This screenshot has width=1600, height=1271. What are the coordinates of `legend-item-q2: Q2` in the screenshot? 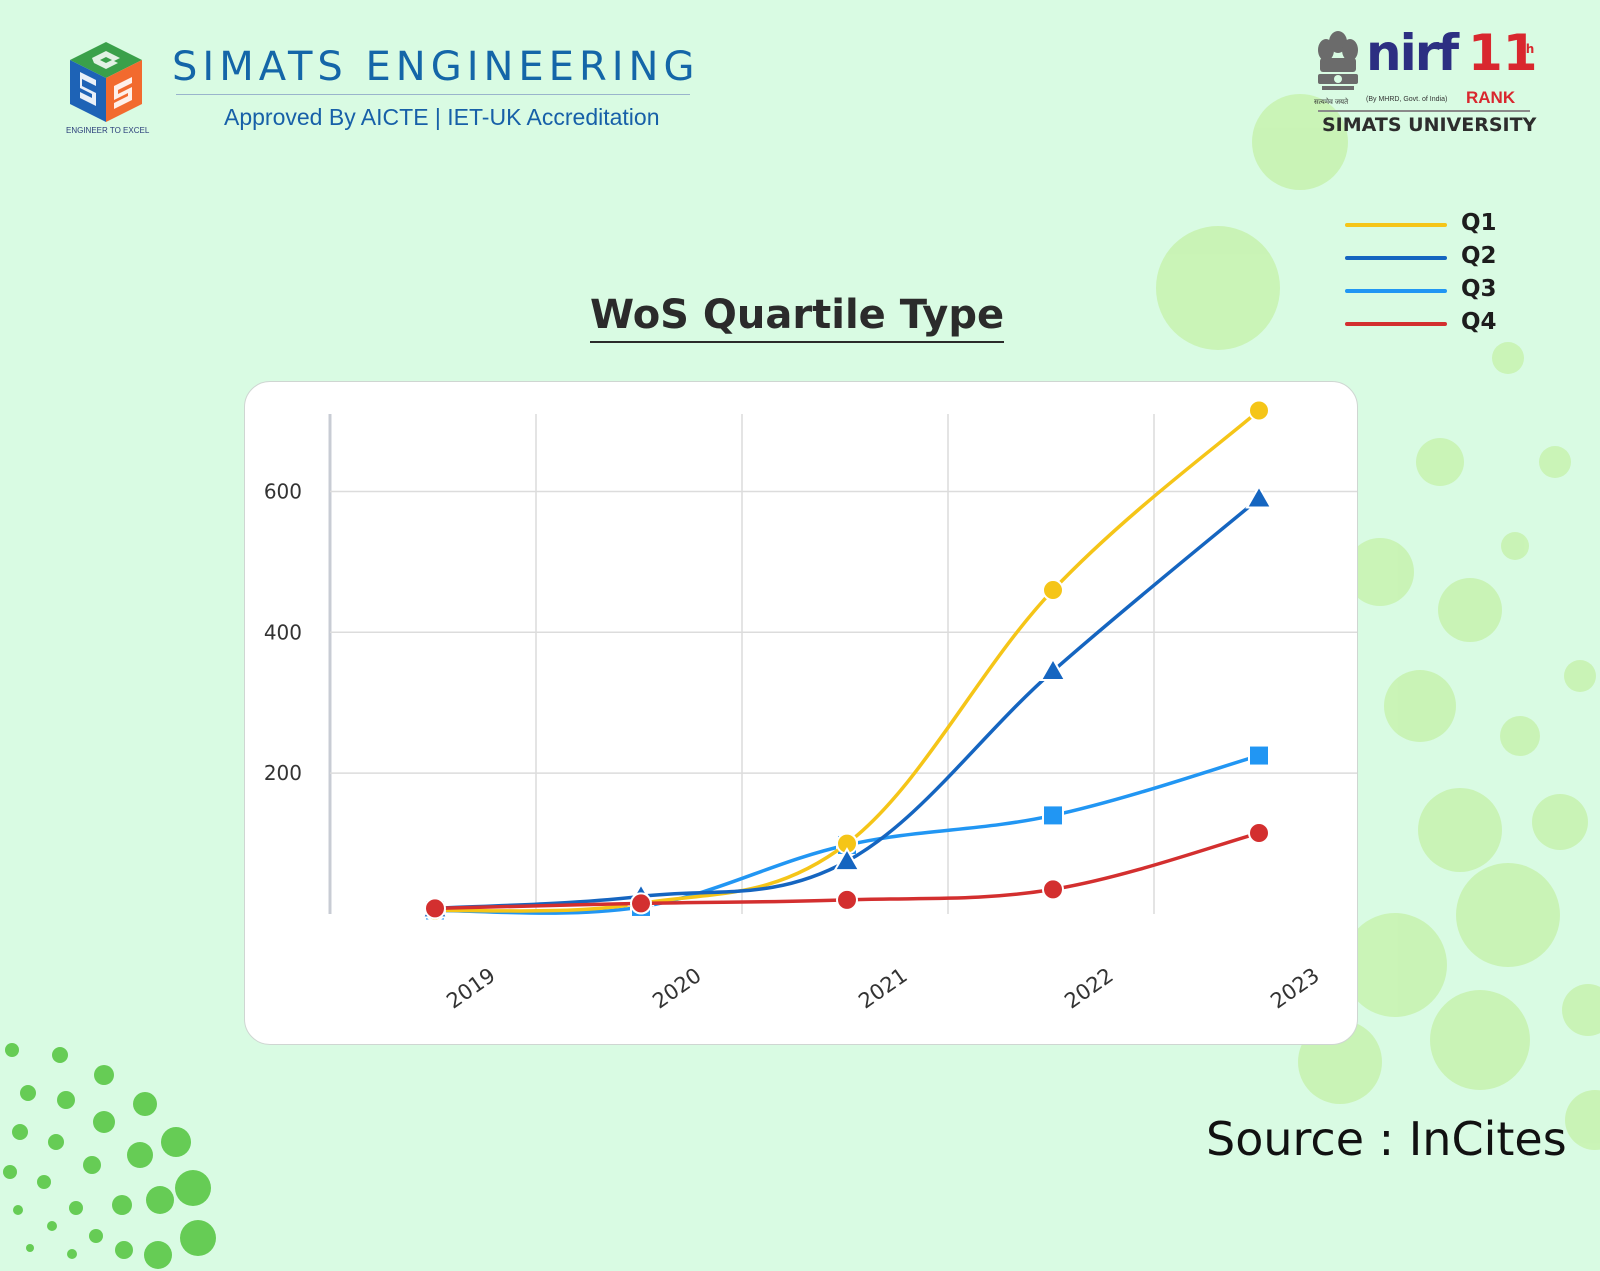 It's located at (1425, 259).